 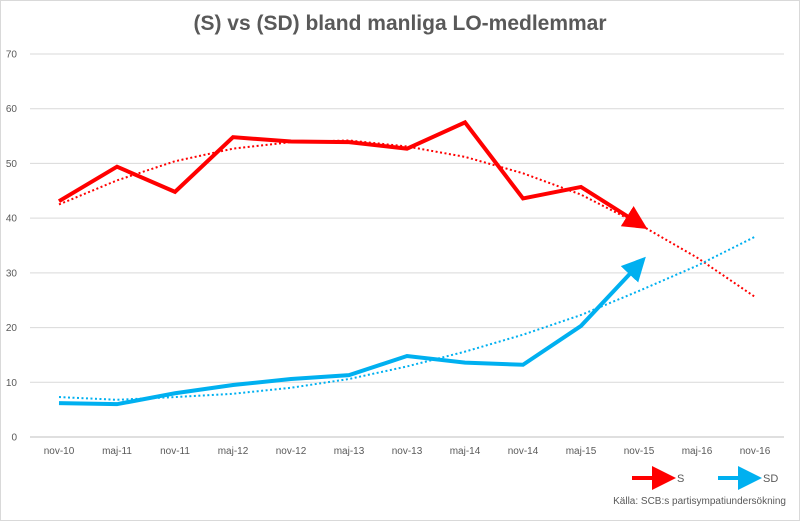 I want to click on y-tick-label: 70, so click(x=12, y=55).